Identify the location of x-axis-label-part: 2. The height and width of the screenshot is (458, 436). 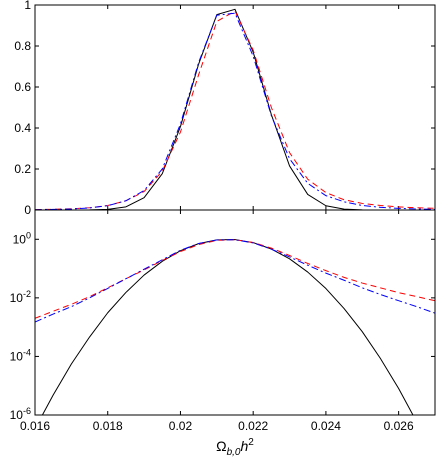
(251, 442).